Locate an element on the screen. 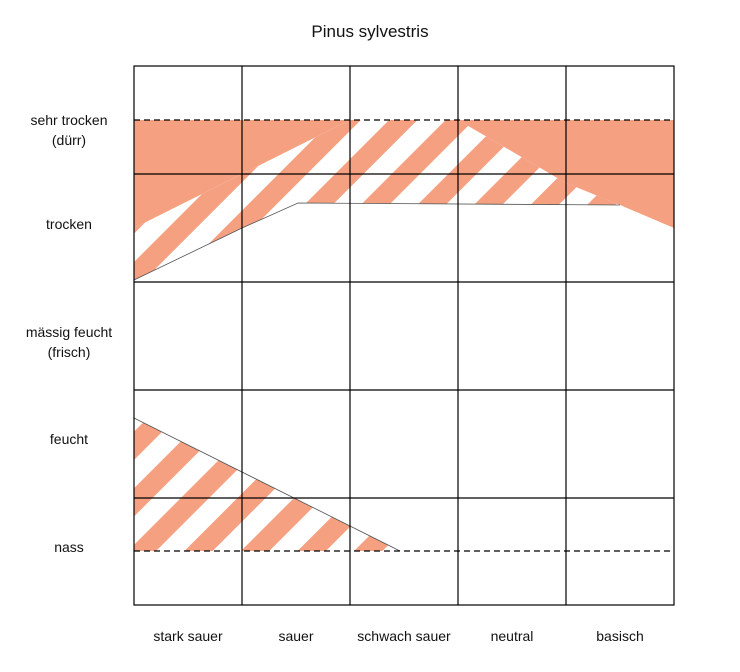  hatched-region-dry-outline is located at coordinates (377, 241).